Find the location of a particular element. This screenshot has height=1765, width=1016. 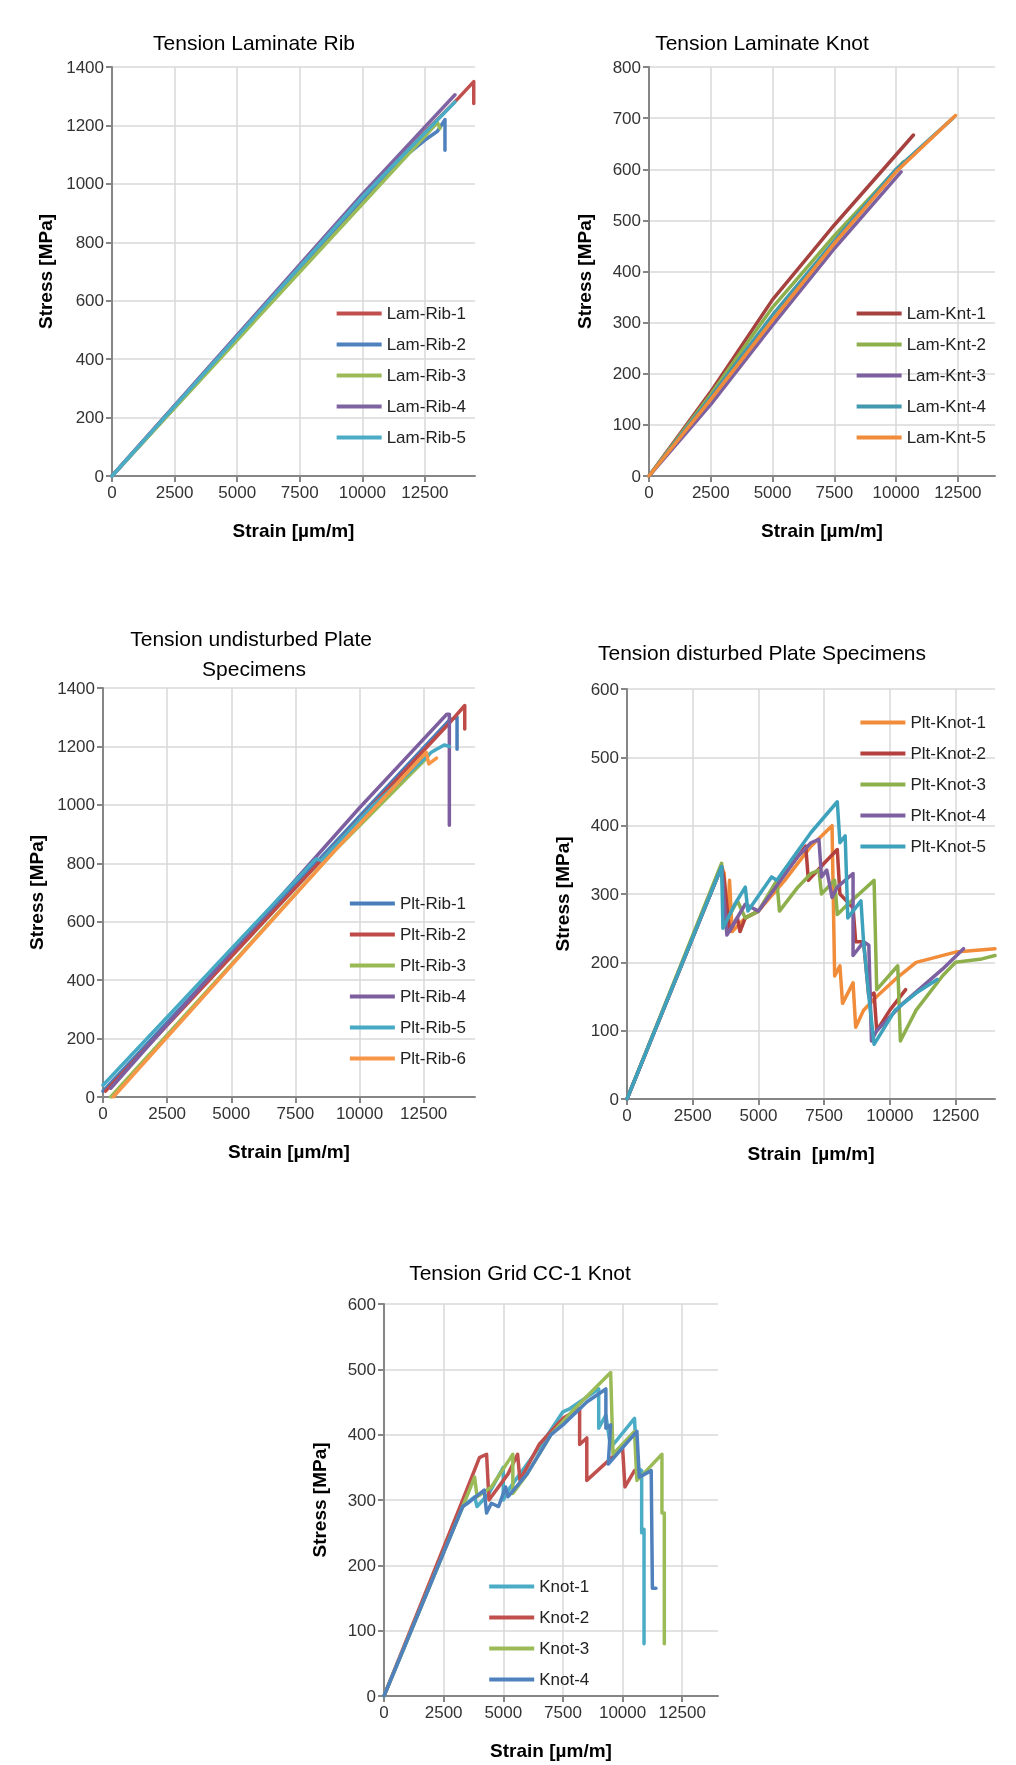

legend-label: Plt-Rib-2 is located at coordinates (432, 934).